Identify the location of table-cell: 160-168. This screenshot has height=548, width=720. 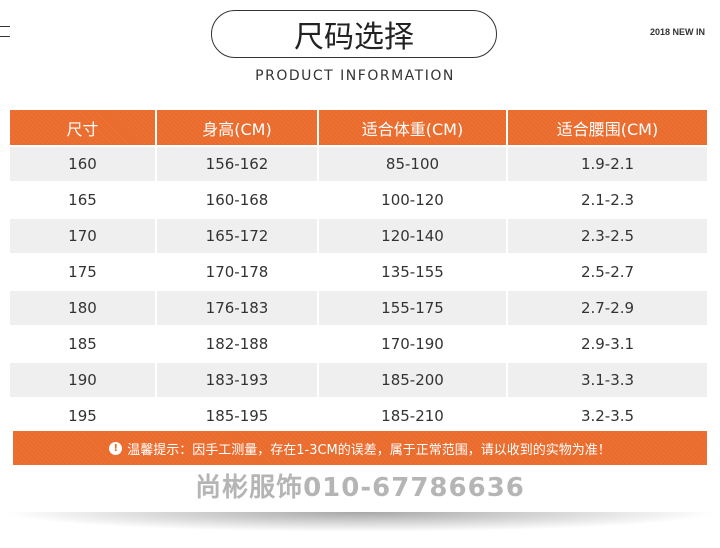
(237, 200).